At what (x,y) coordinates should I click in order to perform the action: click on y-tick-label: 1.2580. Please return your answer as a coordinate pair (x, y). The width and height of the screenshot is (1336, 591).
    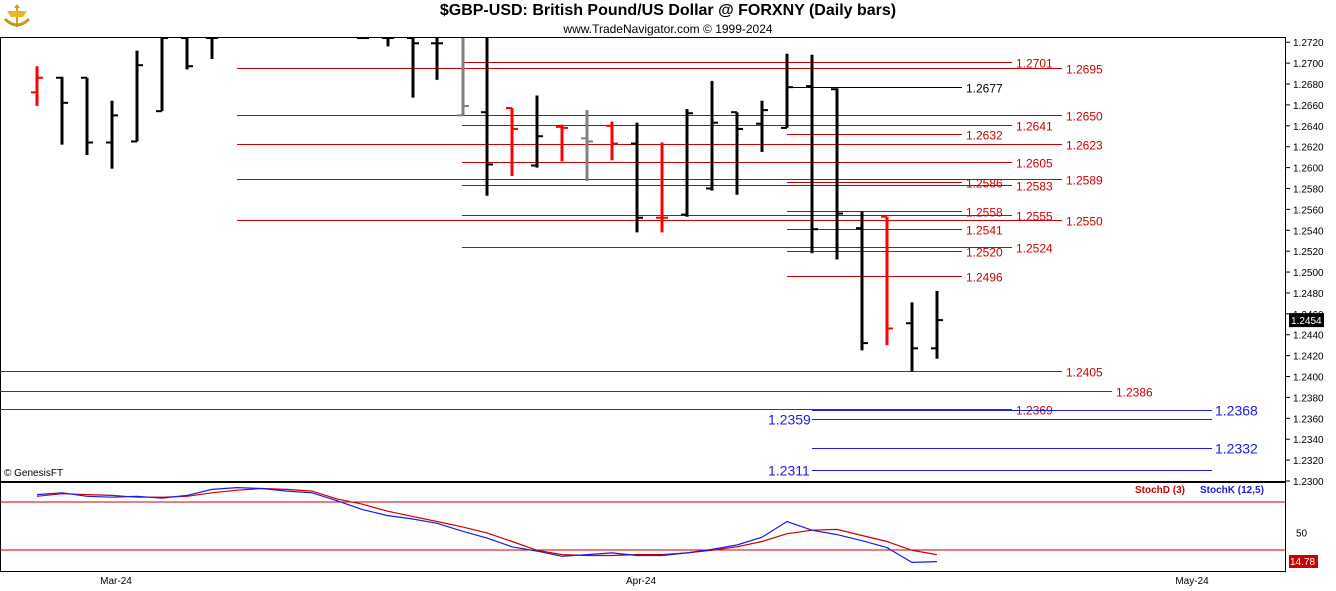
    Looking at the image, I should click on (1308, 189).